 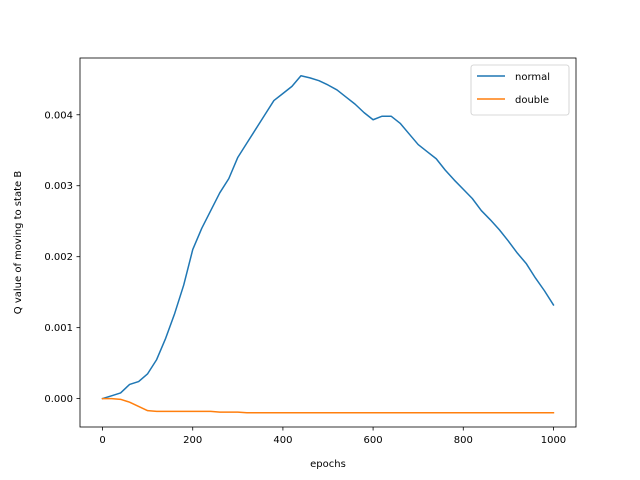 I want to click on legend-label-double: double, so click(x=532, y=100).